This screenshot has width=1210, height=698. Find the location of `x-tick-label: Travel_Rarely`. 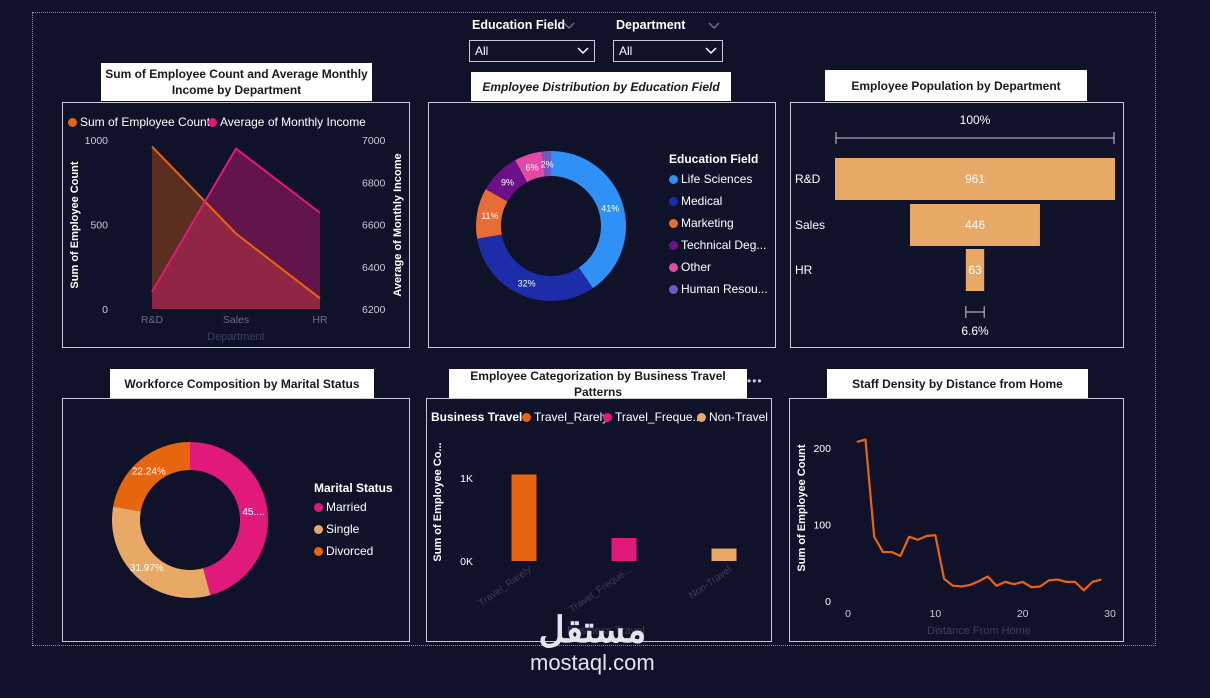

x-tick-label: Travel_Rarely is located at coordinates (505, 586).